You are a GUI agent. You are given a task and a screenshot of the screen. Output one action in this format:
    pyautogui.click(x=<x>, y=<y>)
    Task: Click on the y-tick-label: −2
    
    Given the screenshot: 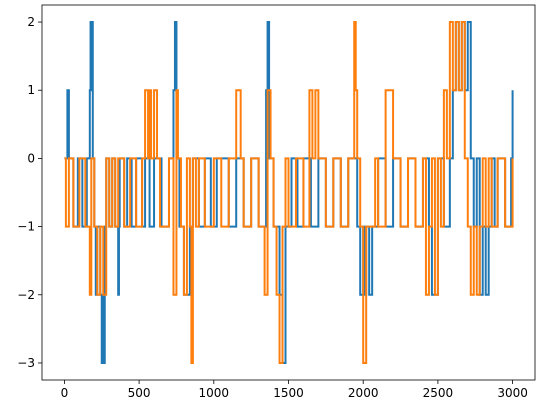 What is the action you would take?
    pyautogui.click(x=26, y=295)
    